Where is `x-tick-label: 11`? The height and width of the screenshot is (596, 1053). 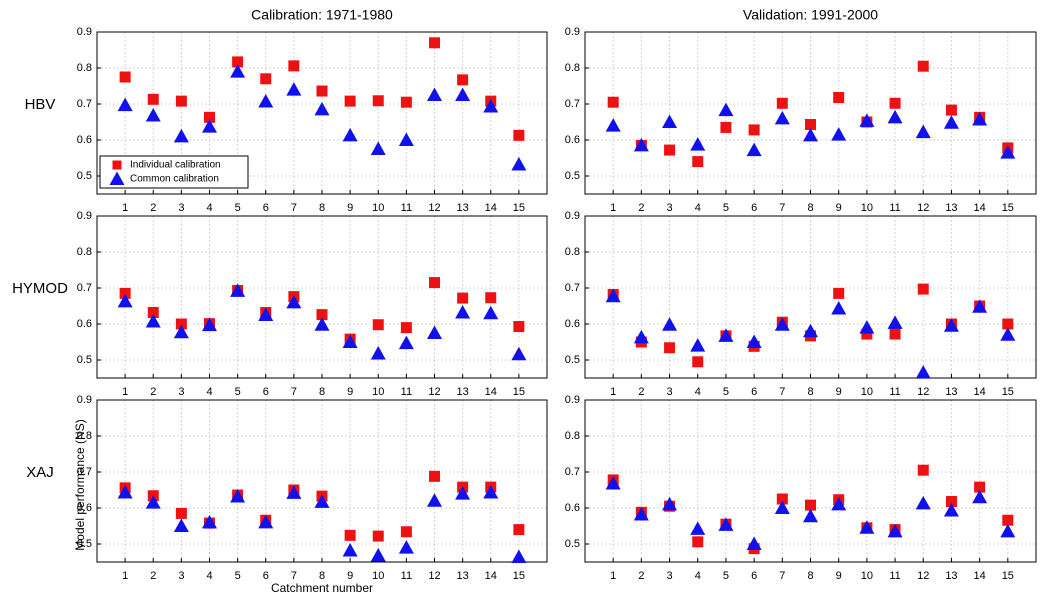
x-tick-label: 11 is located at coordinates (894, 208).